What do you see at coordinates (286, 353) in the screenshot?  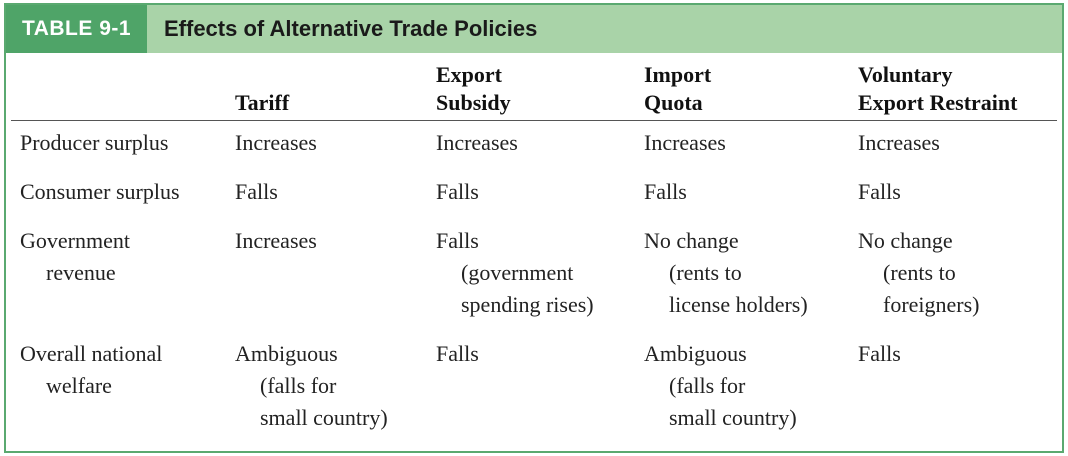 I see `cell-welfare-tariff-line1: Ambiguous` at bounding box center [286, 353].